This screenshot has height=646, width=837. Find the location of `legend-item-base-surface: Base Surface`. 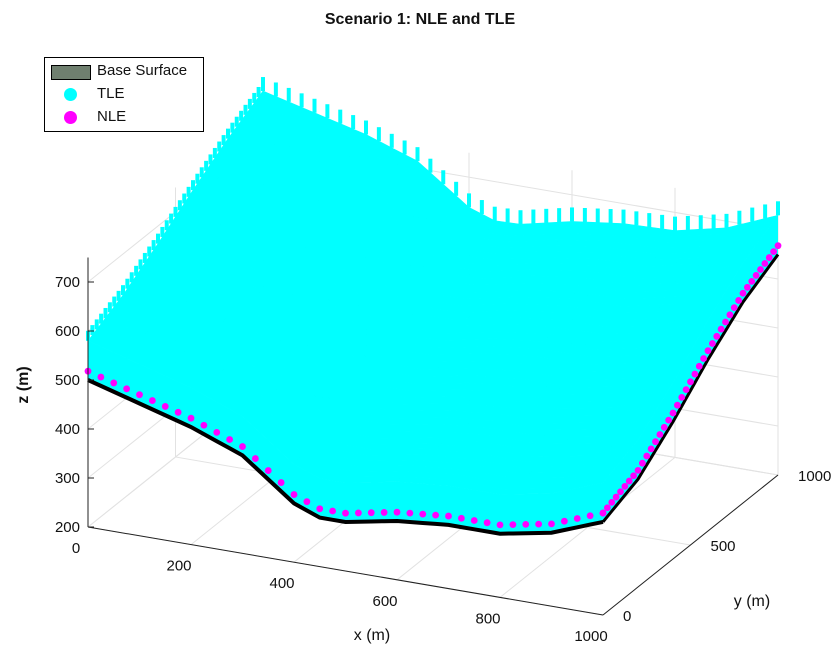

legend-item-base-surface: Base Surface is located at coordinates (124, 71).